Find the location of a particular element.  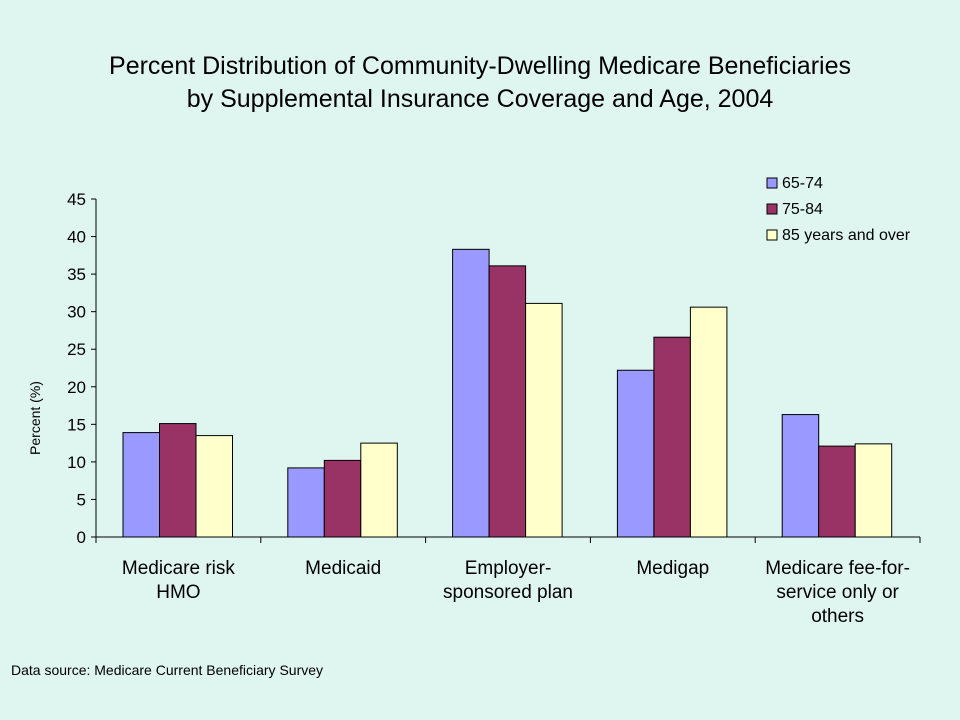

x-category-label-4-line-1: Medigap is located at coordinates (672, 568).